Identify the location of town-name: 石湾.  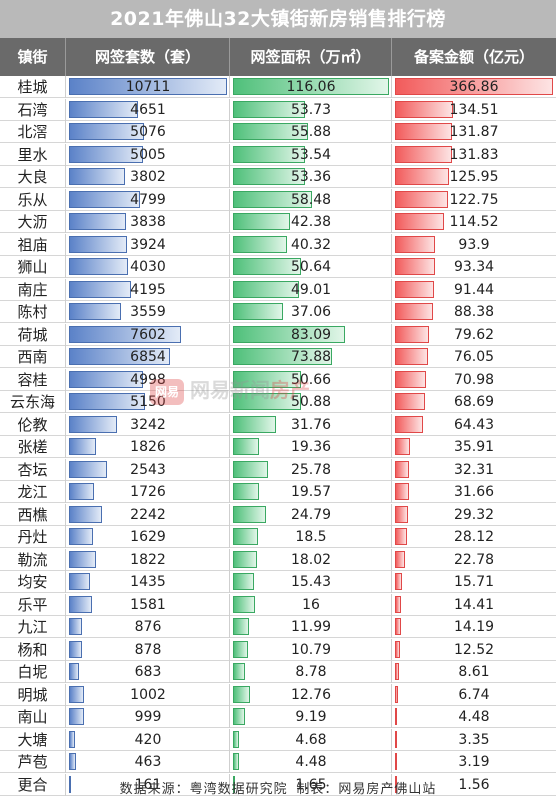
(33, 109).